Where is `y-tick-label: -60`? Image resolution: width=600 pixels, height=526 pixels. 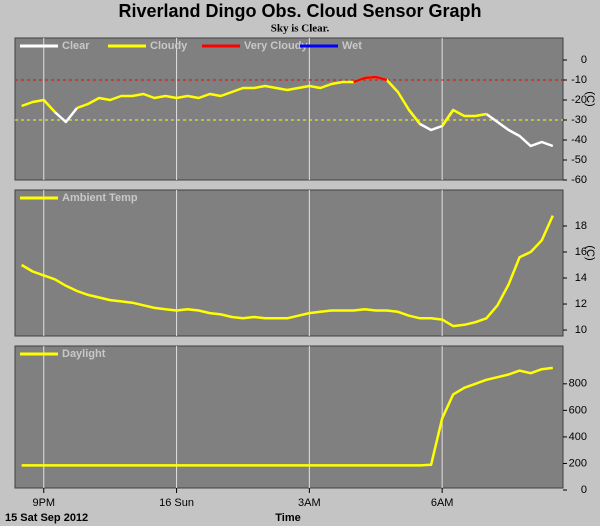
y-tick-label: -60 is located at coordinates (579, 180).